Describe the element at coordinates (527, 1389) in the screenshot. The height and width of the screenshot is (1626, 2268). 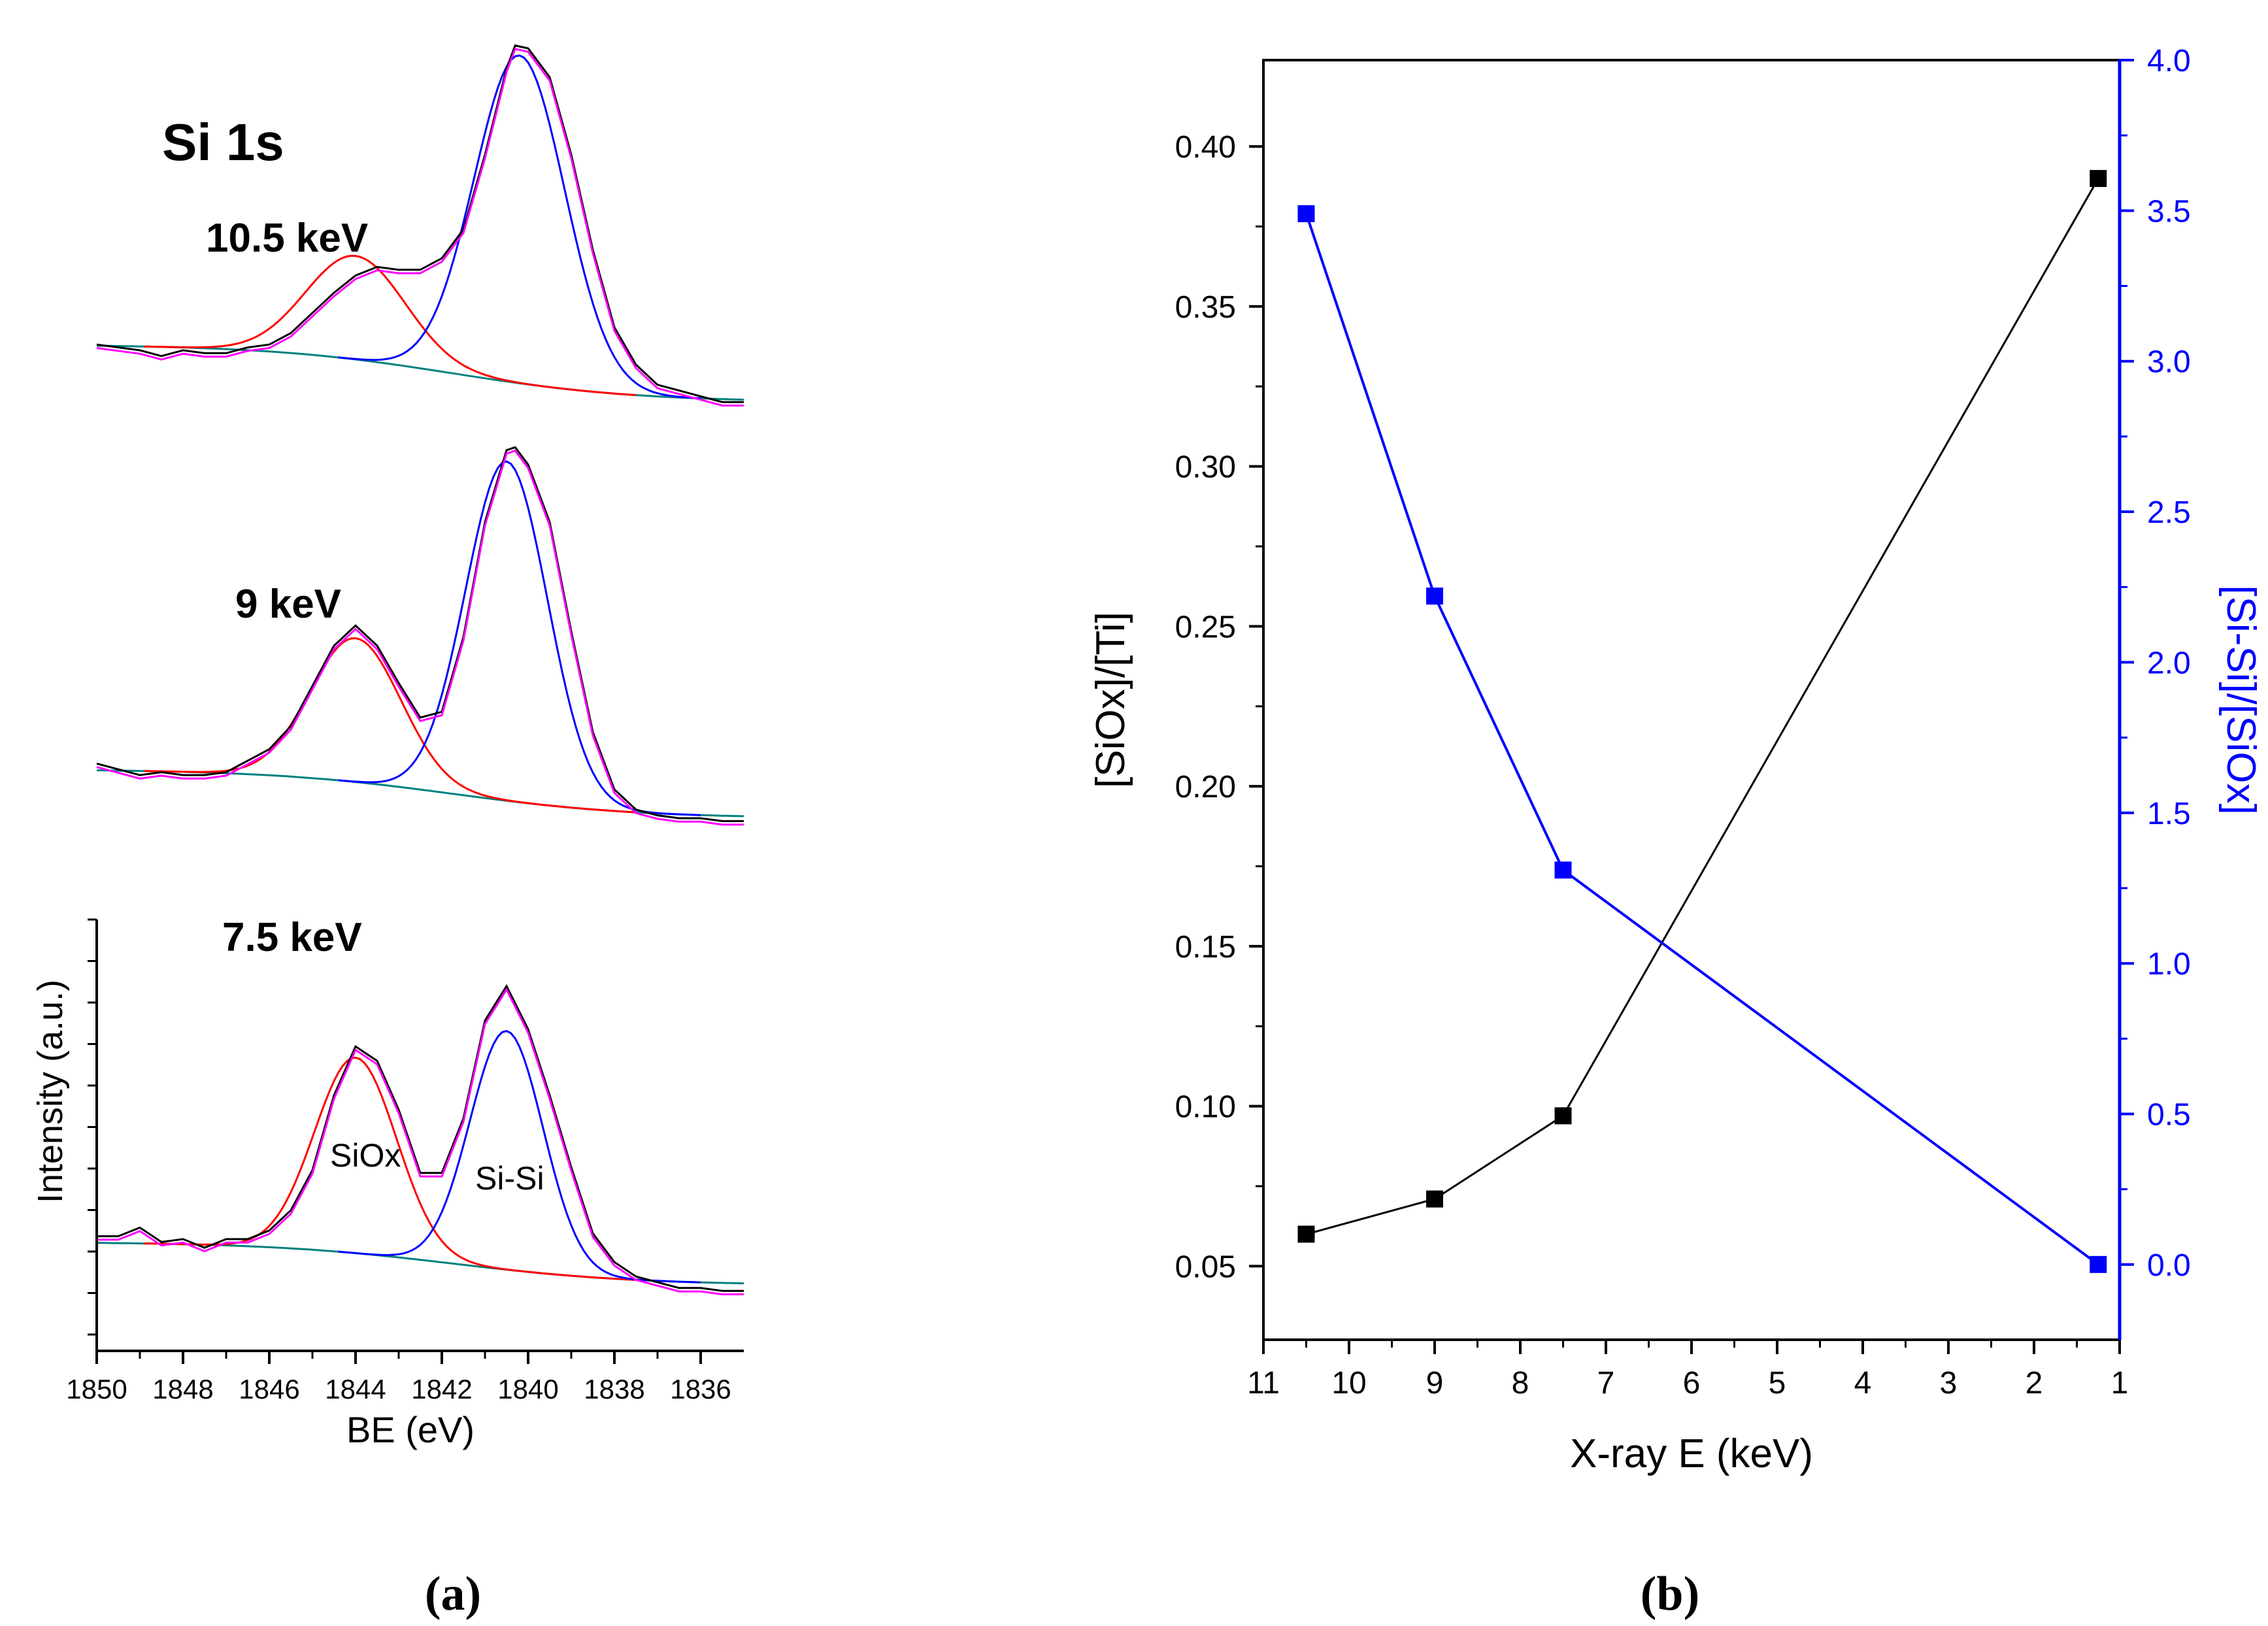
I see `x-tick-label: 1840` at that location.